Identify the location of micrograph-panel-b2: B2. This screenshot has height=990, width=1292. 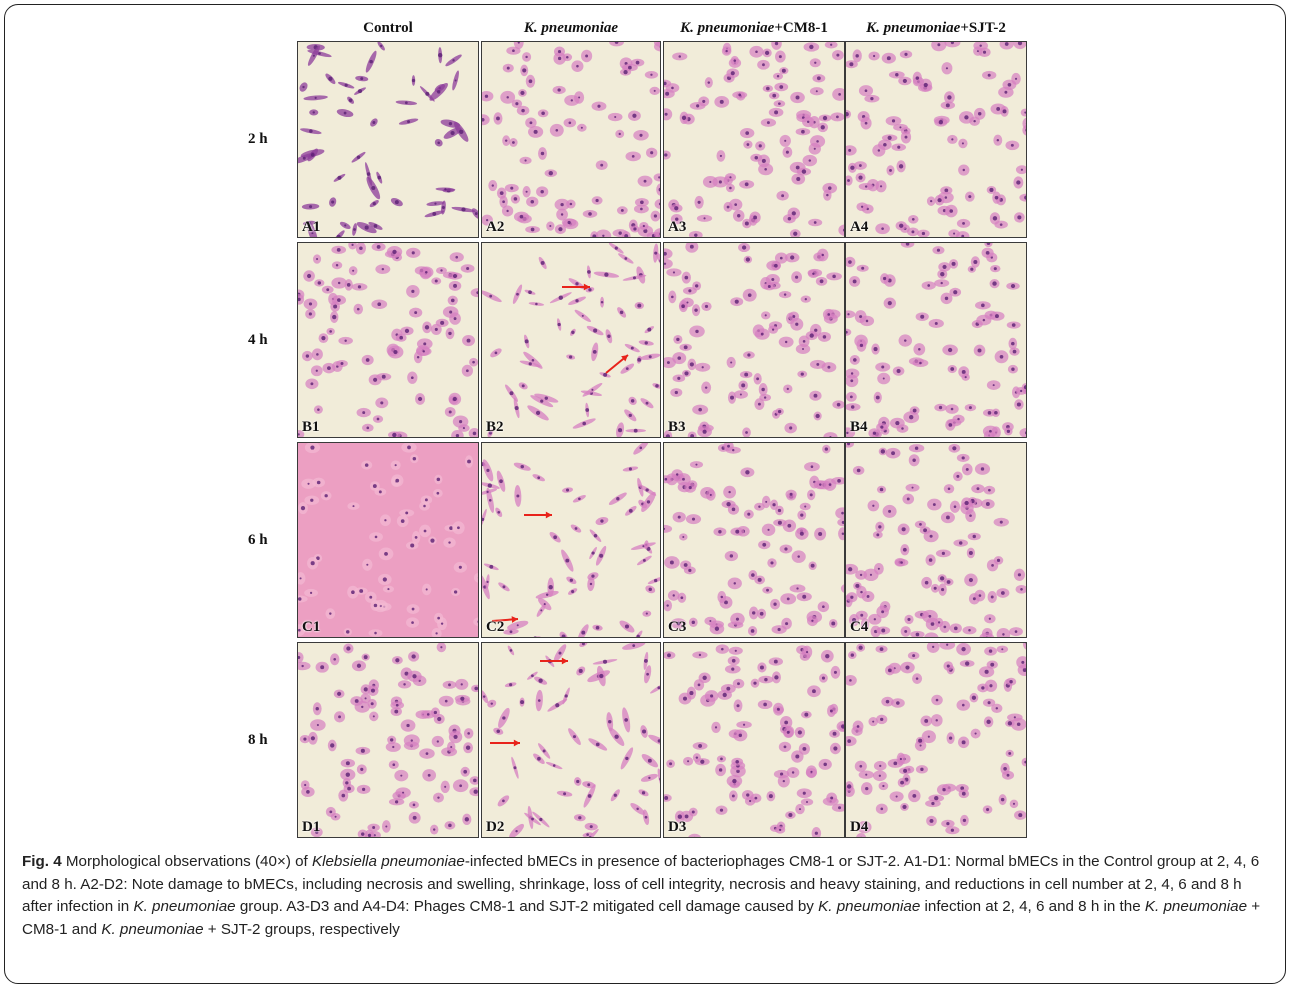
(571, 340).